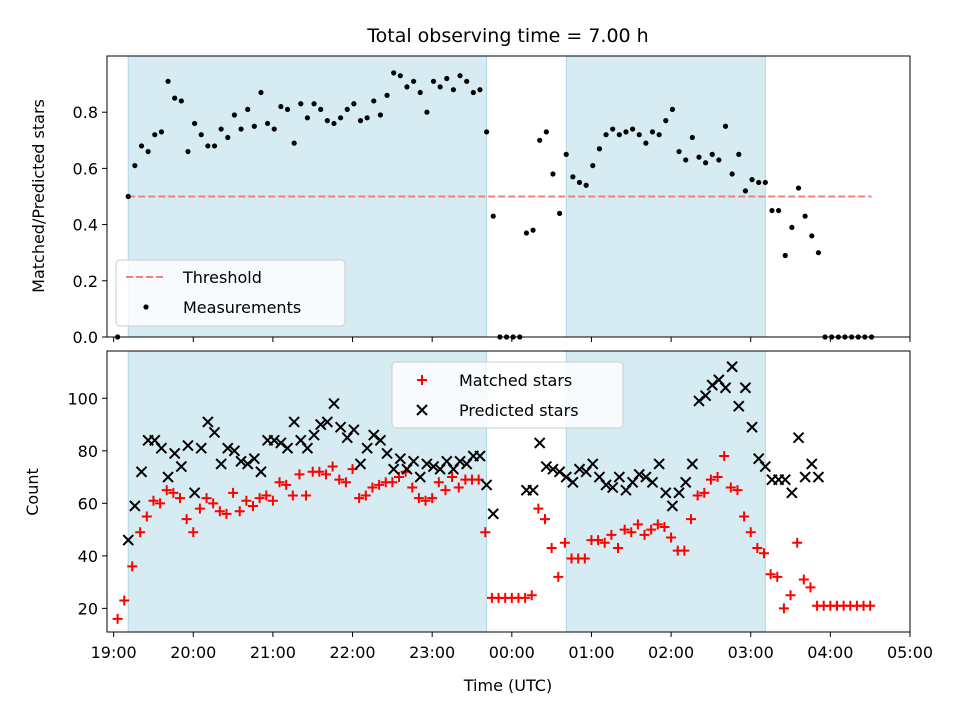 This screenshot has height=720, width=960. Describe the element at coordinates (88, 608) in the screenshot. I see `y-tick-label: 20` at that location.